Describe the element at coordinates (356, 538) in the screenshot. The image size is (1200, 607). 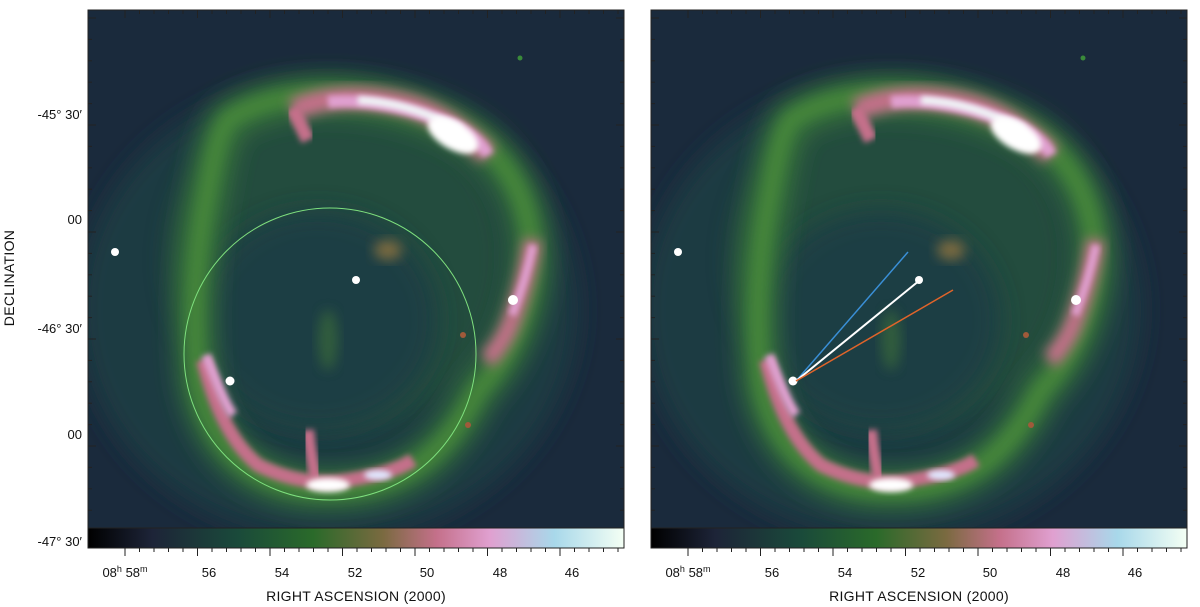
I see `left-colorbar` at that location.